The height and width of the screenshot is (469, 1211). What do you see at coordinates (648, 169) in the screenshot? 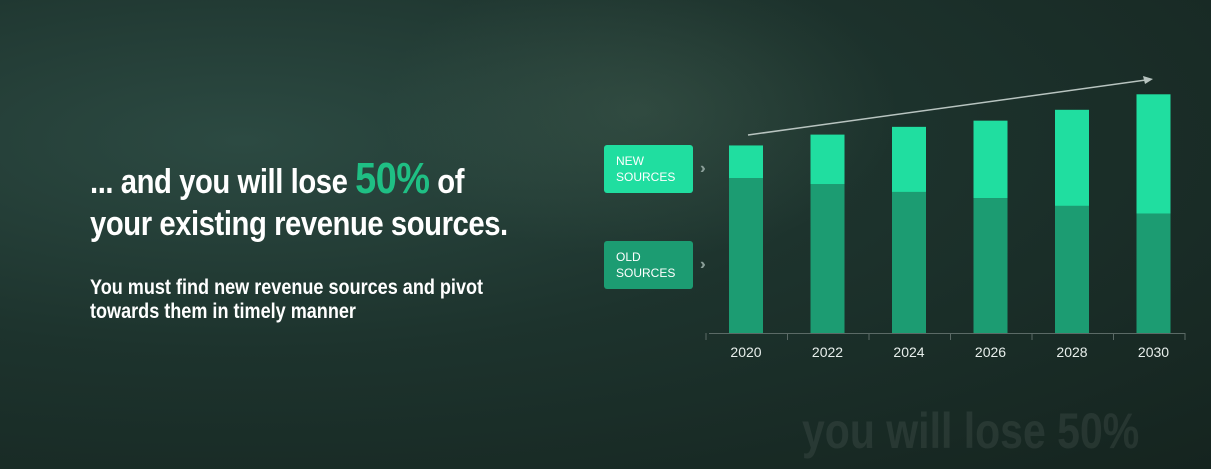
I see `legend-new-sources: NEW SOURCES` at bounding box center [648, 169].